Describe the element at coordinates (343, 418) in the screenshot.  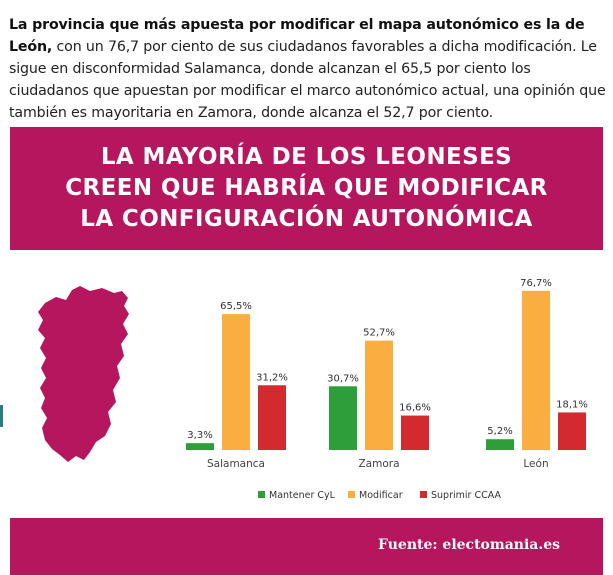
I see `bar-zamora-mantener-cyl` at that location.